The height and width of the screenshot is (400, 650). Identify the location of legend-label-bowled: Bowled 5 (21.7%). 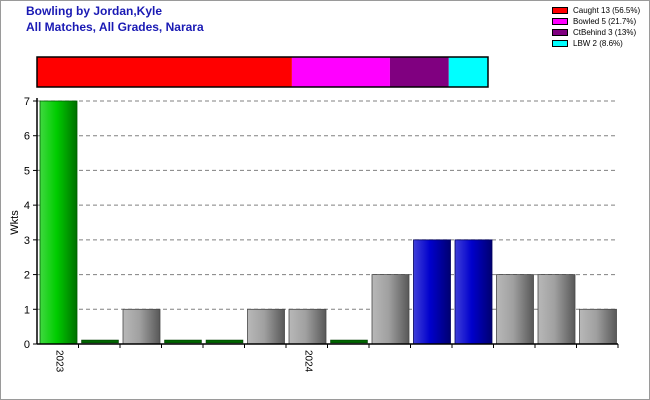
(605, 21).